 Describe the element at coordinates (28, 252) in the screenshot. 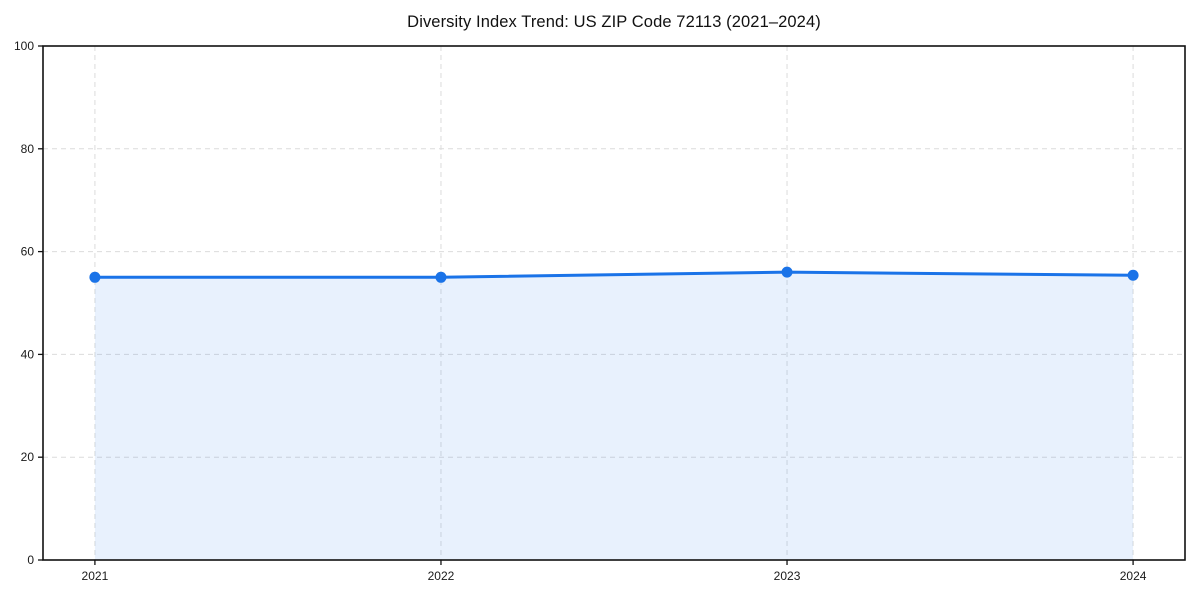

I see `y-tick-label: 60` at that location.